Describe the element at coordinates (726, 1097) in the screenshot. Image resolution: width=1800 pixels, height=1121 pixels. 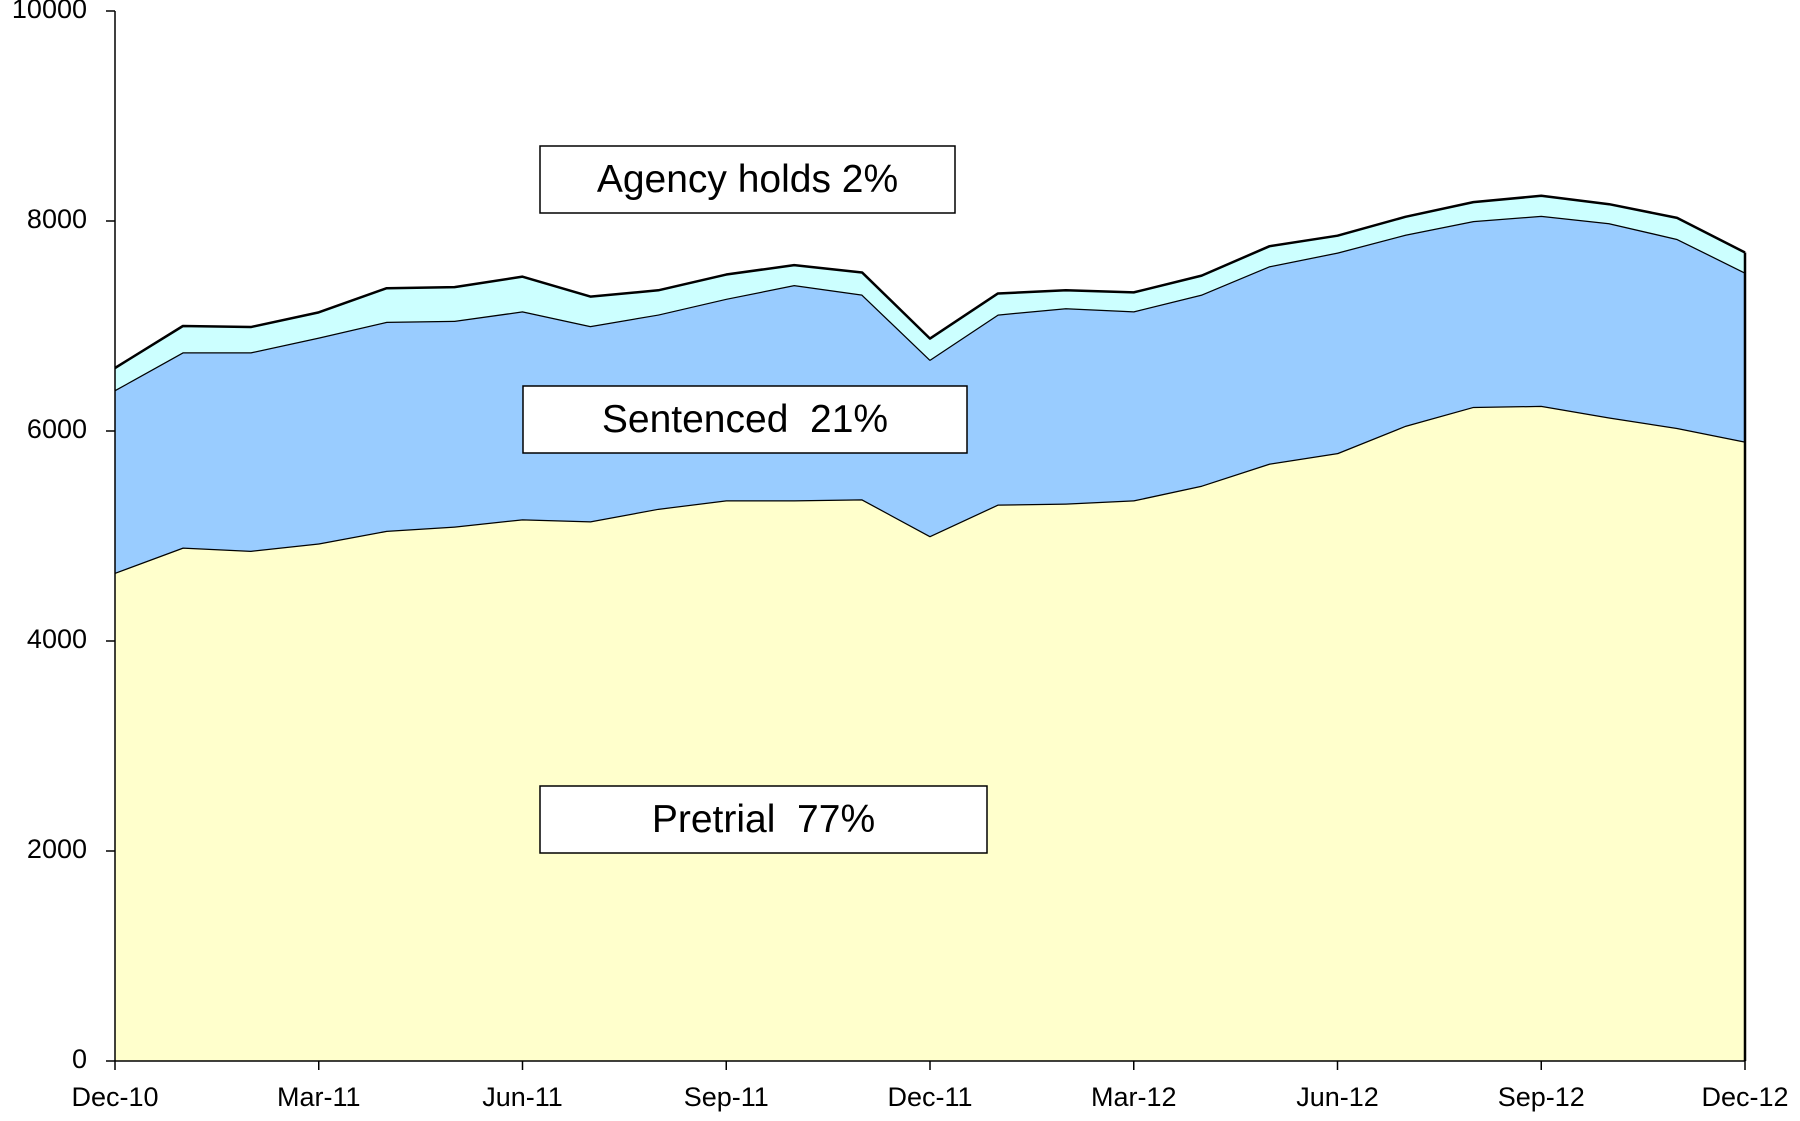
I see `x-tick-label: Sep-11` at that location.